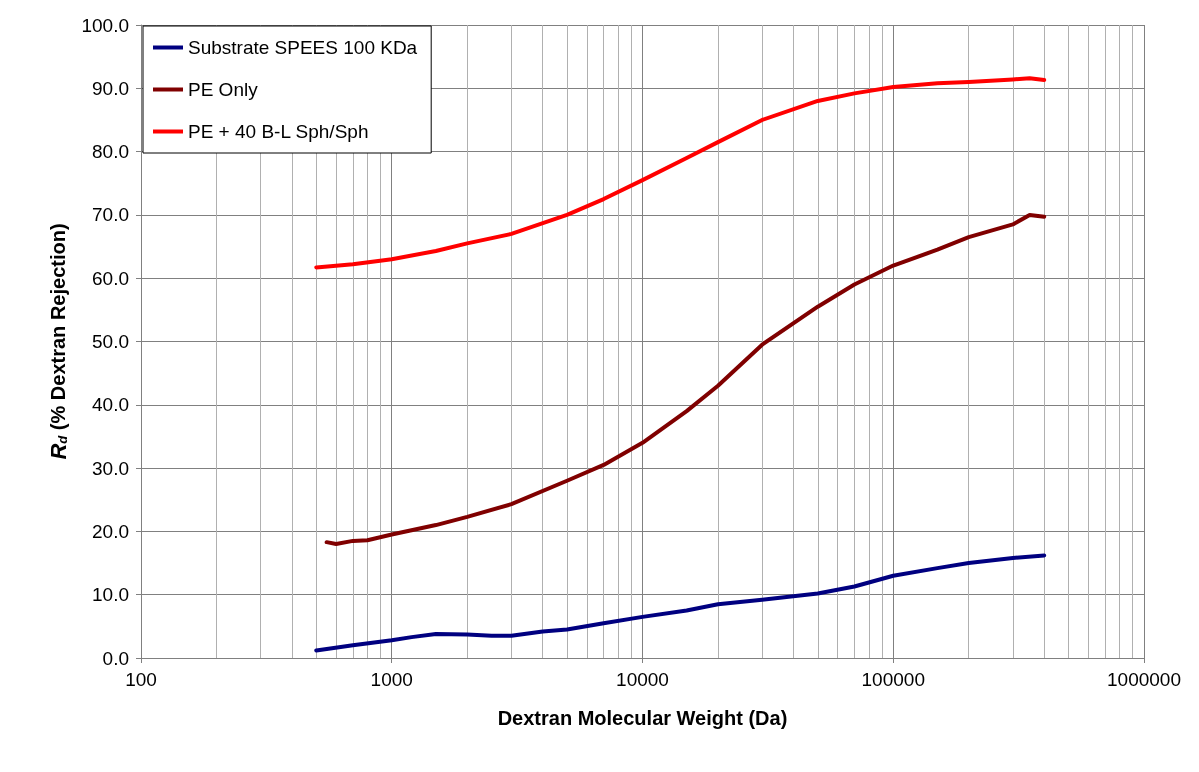 The image size is (1199, 772). What do you see at coordinates (115, 658) in the screenshot?
I see `y-tick-label: 0.0` at bounding box center [115, 658].